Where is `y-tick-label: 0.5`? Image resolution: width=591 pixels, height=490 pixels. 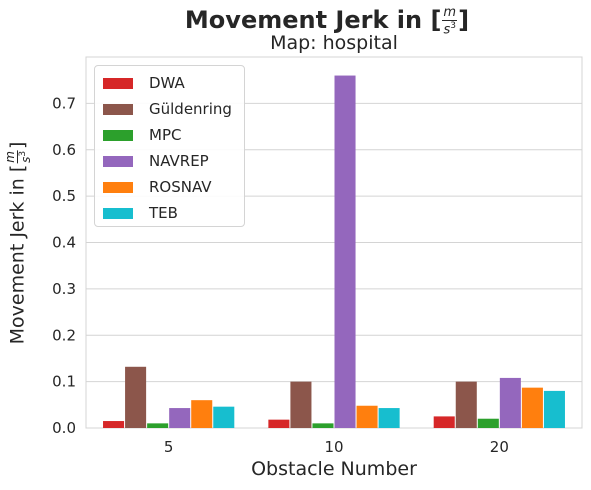
y-tick-label: 0.5 is located at coordinates (64, 196).